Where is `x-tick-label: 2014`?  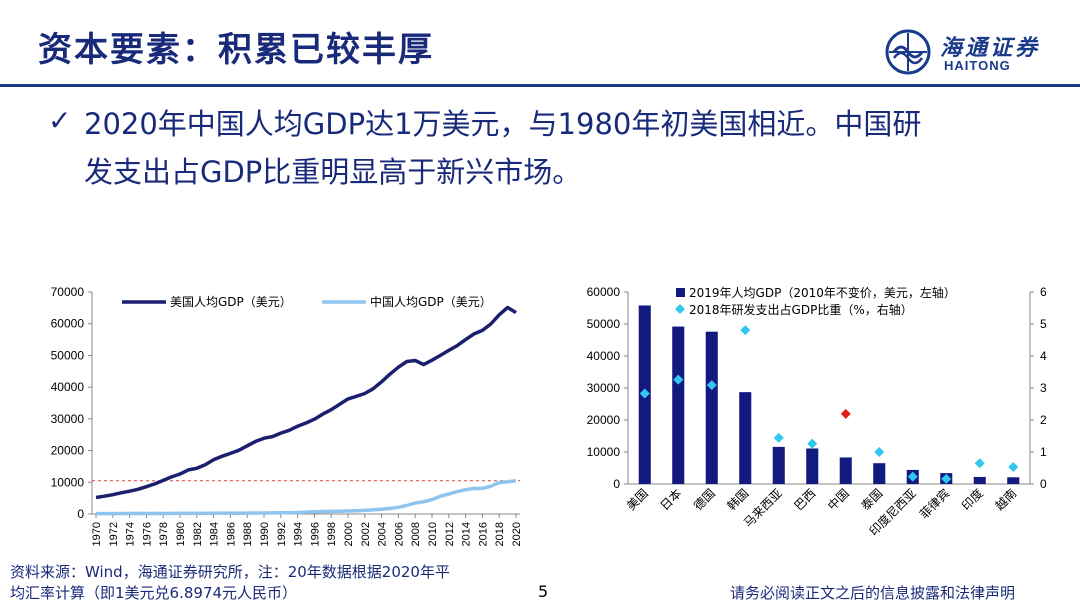 x-tick-label: 2014 is located at coordinates (467, 534).